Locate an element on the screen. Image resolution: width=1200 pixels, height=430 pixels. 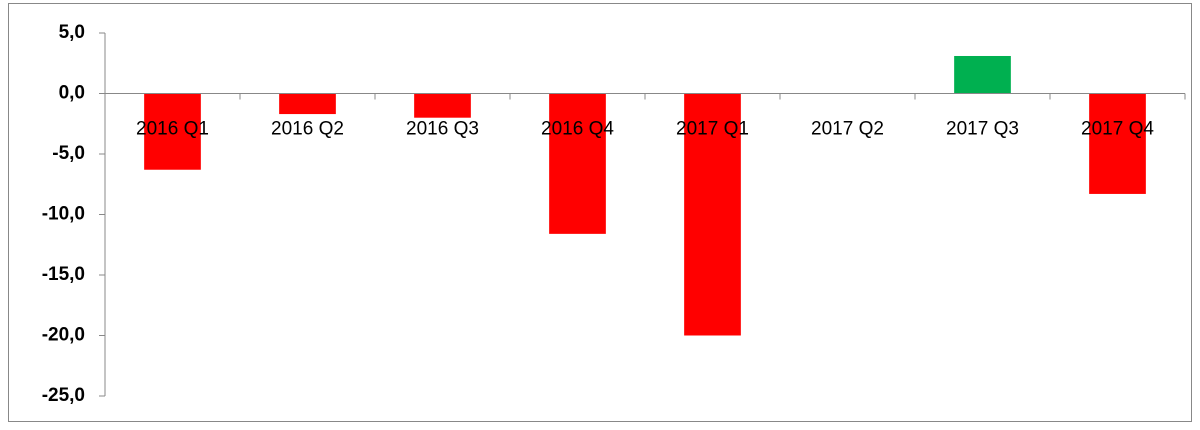
x-tick-label: 2017 Q1 is located at coordinates (712, 129).